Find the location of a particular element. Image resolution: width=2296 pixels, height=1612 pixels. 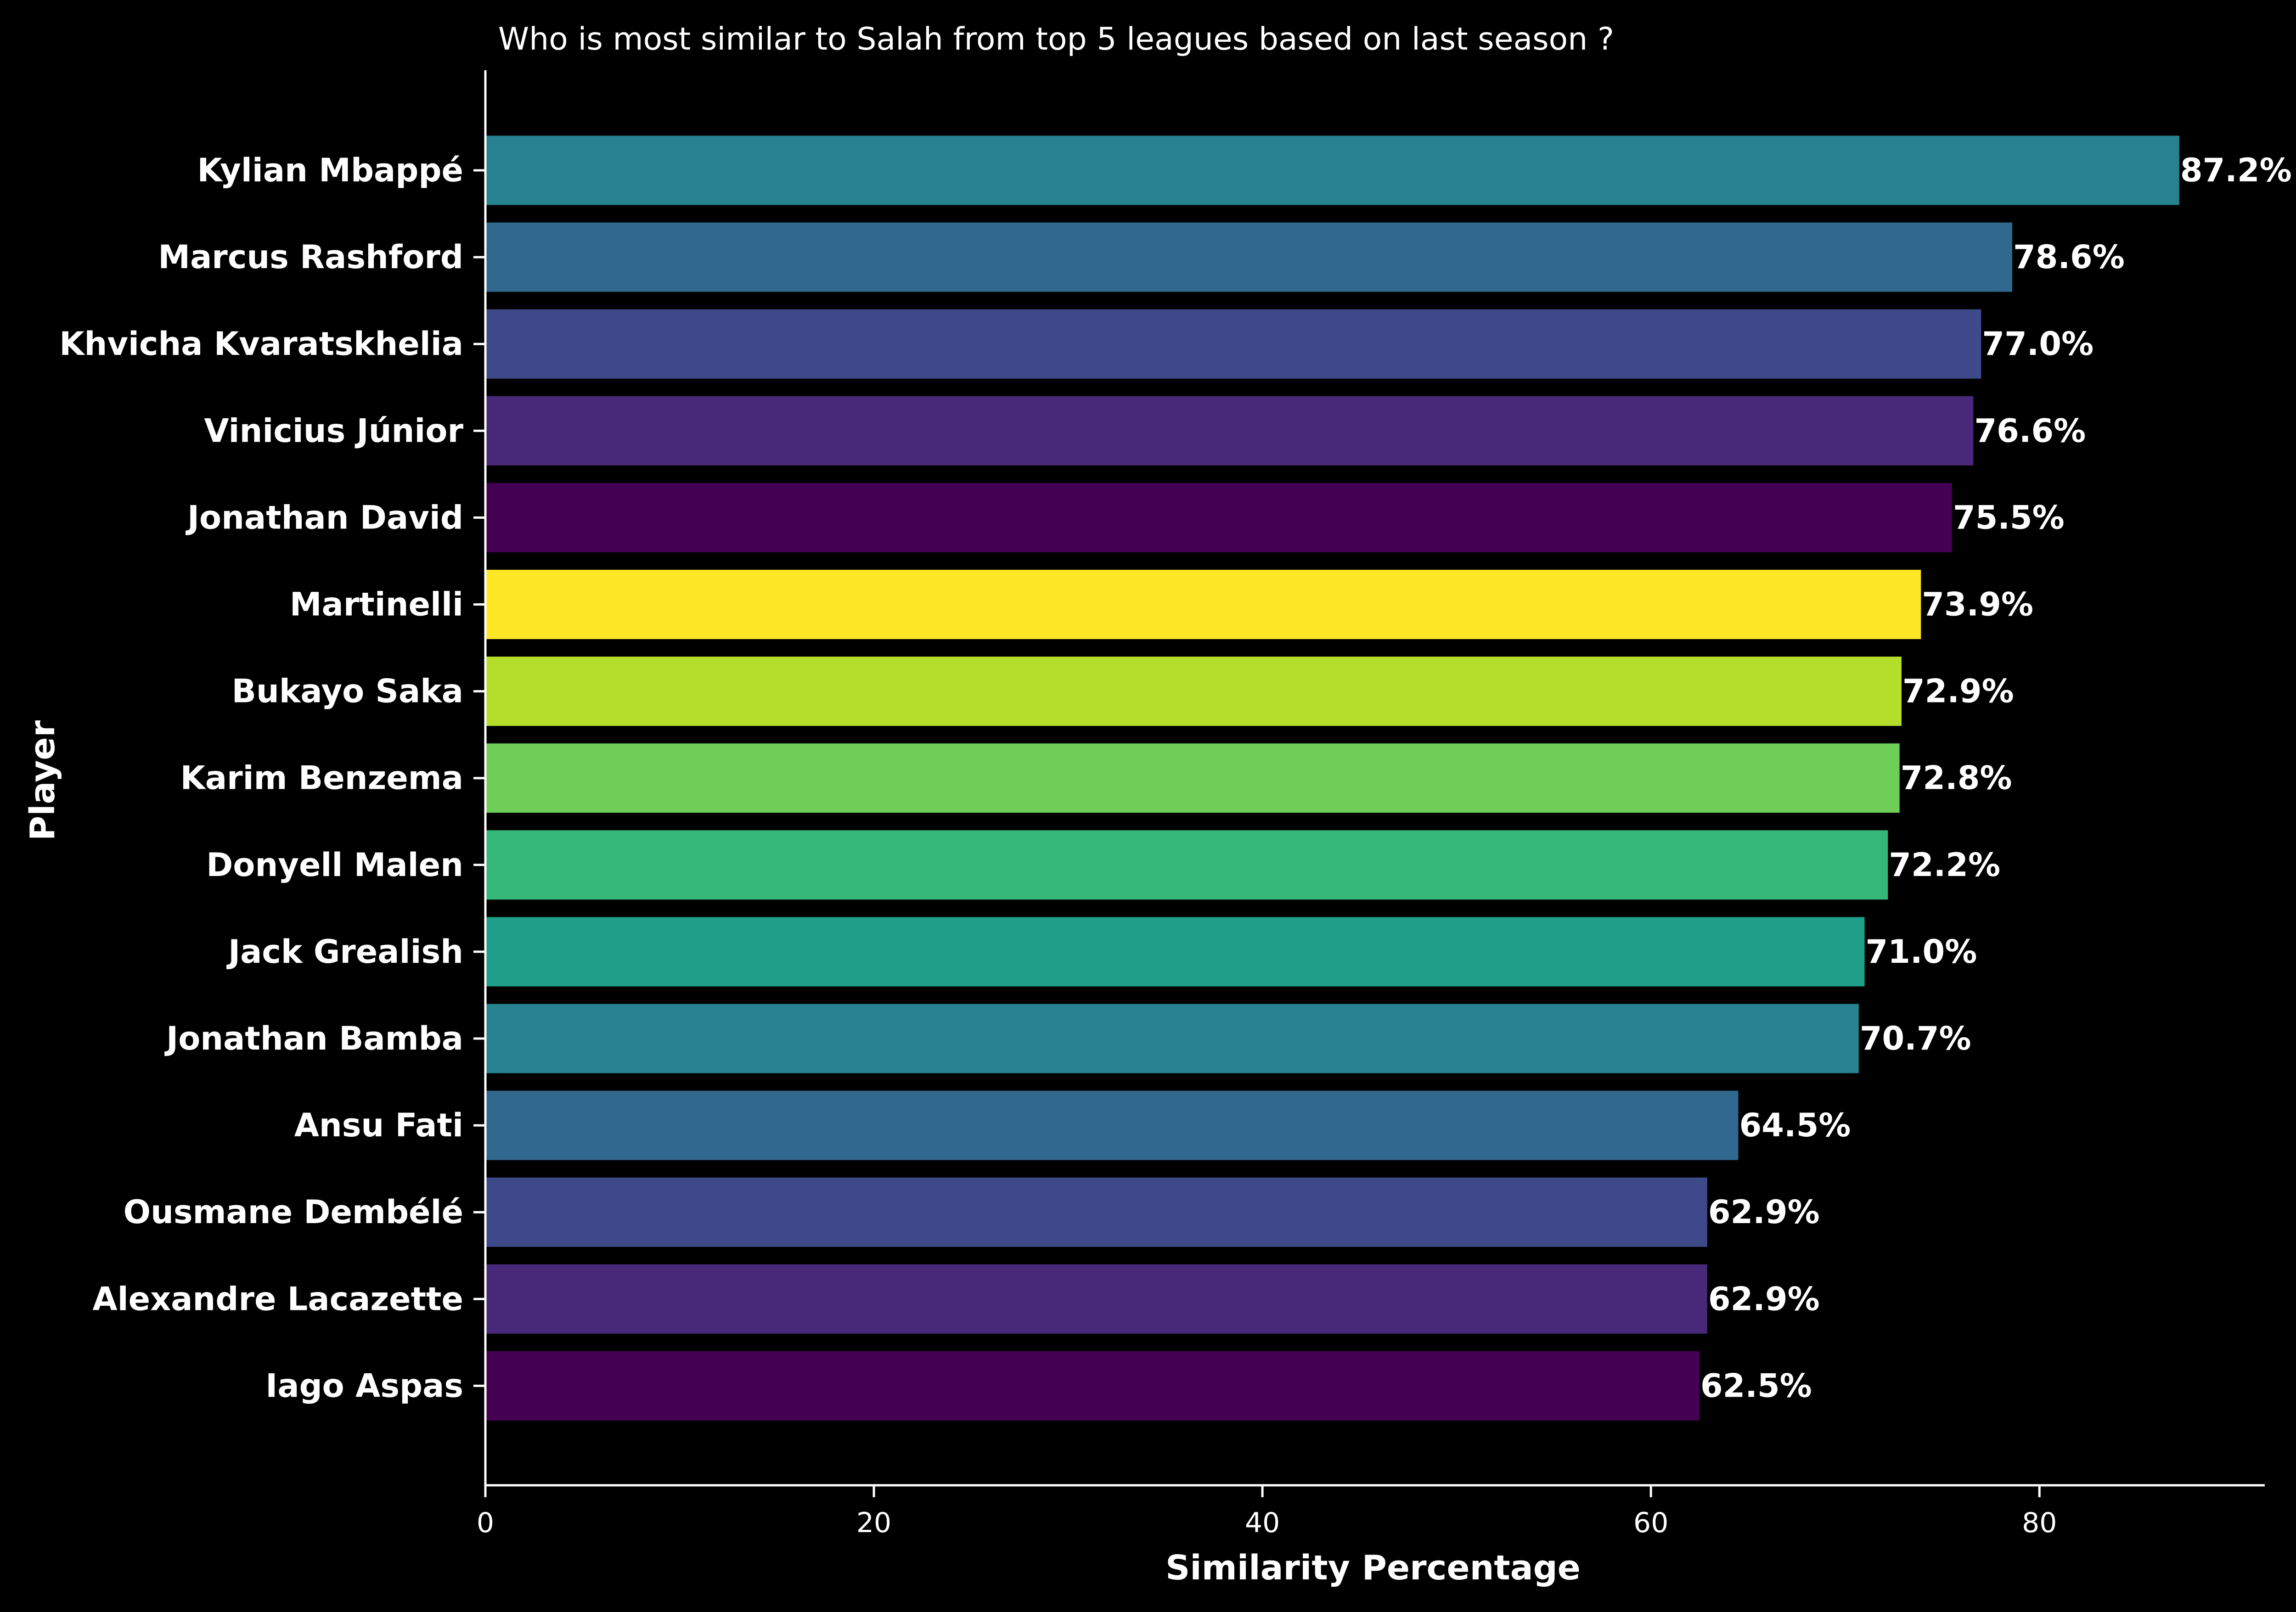

value-label: 64.5% is located at coordinates (1795, 1125).